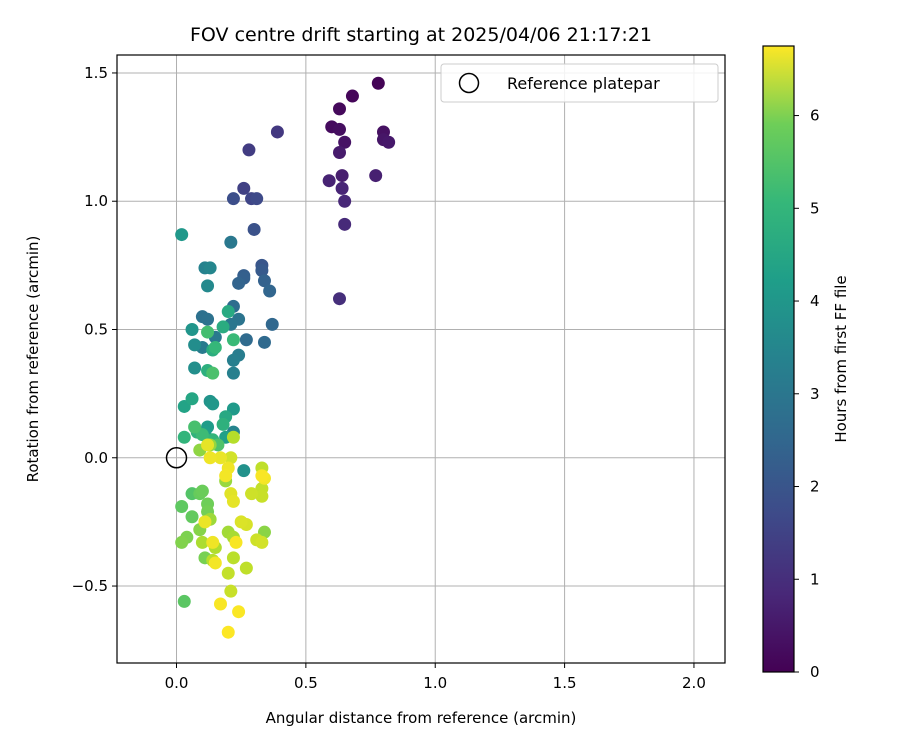  Describe the element at coordinates (583, 83) in the screenshot. I see `legend-entry-reference-platepar: Reference platepar` at that location.